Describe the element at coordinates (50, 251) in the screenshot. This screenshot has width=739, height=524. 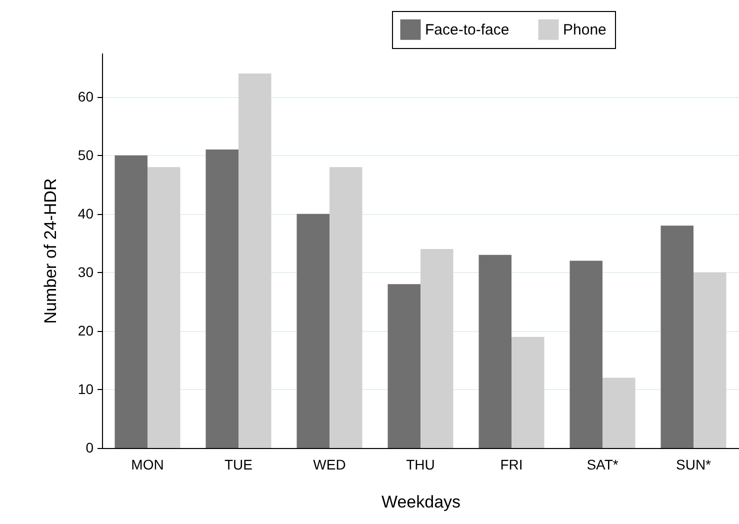
I see `y-axis-title: Number of 24-HDR` at that location.